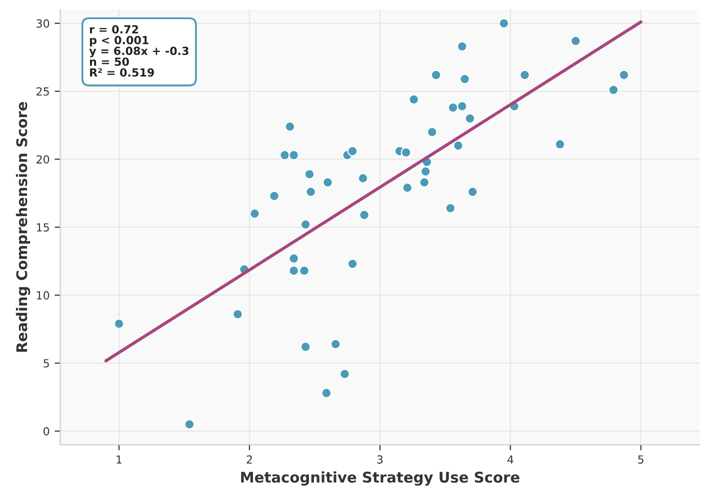  Describe the element at coordinates (23, 227) in the screenshot. I see `y-axis-title: Reading Comprehension Score` at that location.